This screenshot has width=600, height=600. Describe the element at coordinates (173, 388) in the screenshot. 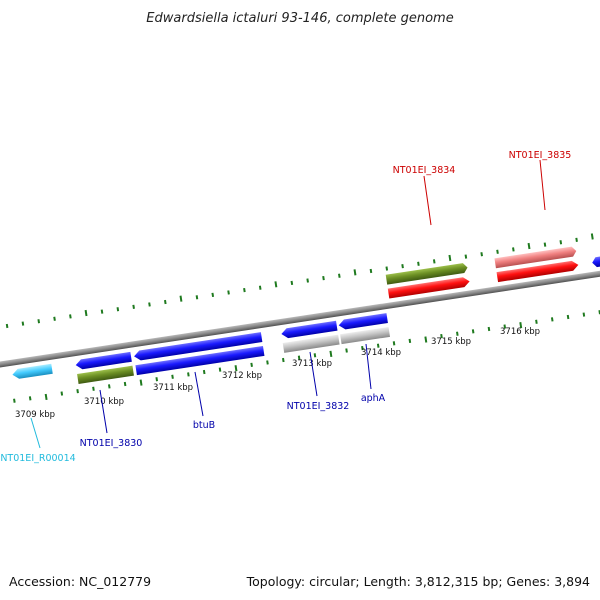

I see `scale-label-3711: 3711 kbp` at that location.